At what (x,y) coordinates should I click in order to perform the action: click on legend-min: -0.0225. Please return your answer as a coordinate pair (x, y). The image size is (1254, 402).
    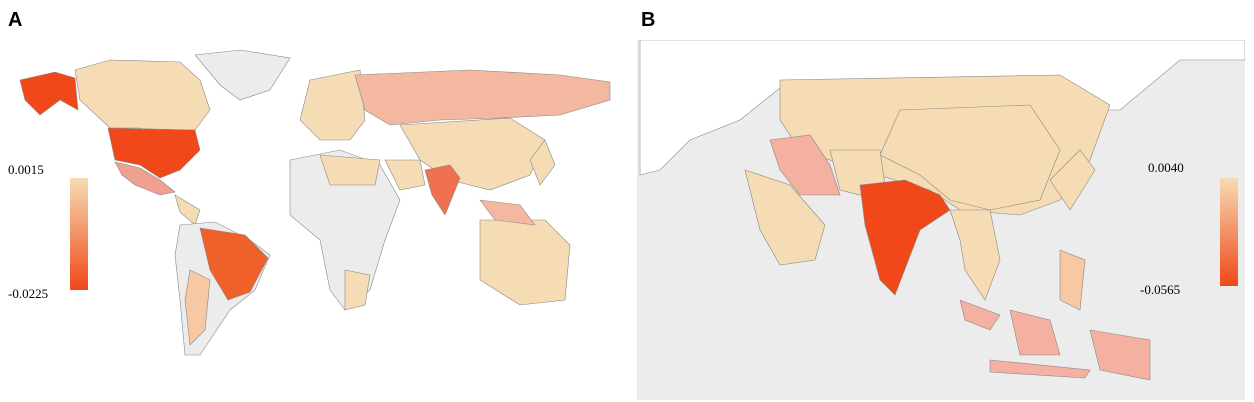
    Looking at the image, I should click on (28, 293).